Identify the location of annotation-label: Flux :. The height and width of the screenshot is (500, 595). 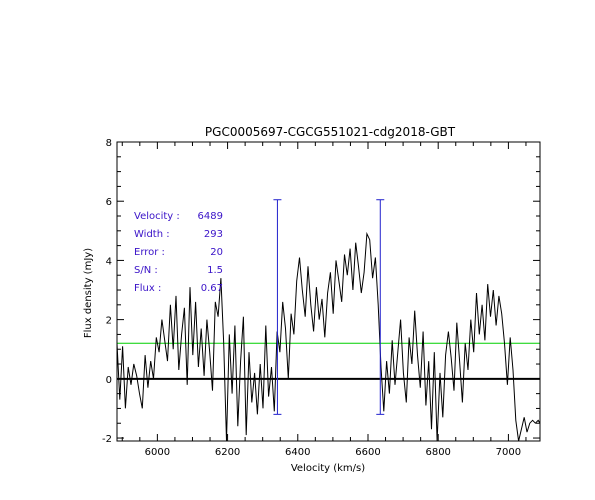
(147, 288).